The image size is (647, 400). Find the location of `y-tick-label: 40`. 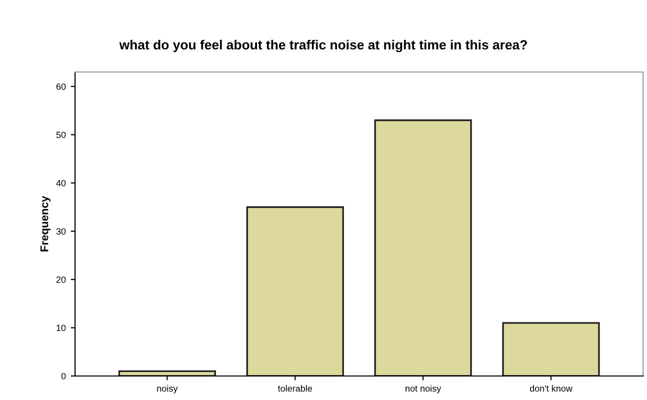

y-tick-label: 40 is located at coordinates (61, 183).